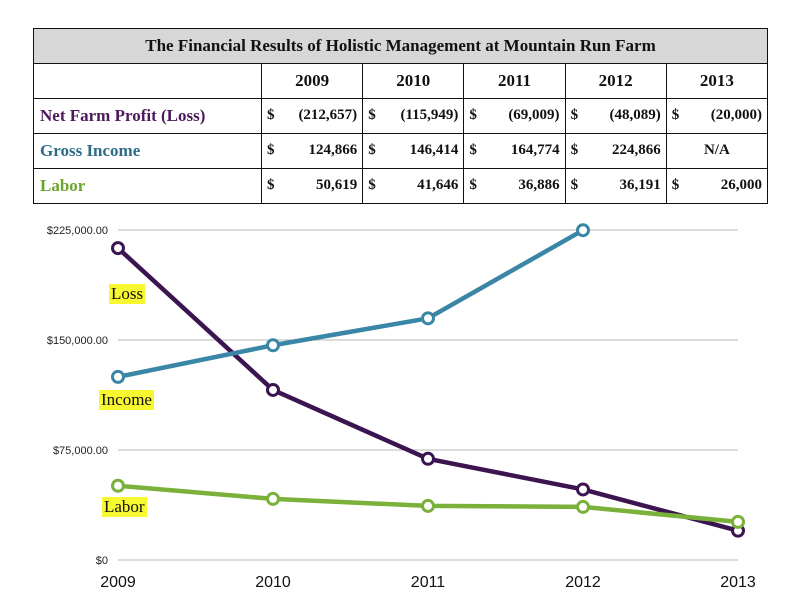 This screenshot has width=792, height=612. What do you see at coordinates (102, 561) in the screenshot?
I see `y-tick-label: $0` at bounding box center [102, 561].